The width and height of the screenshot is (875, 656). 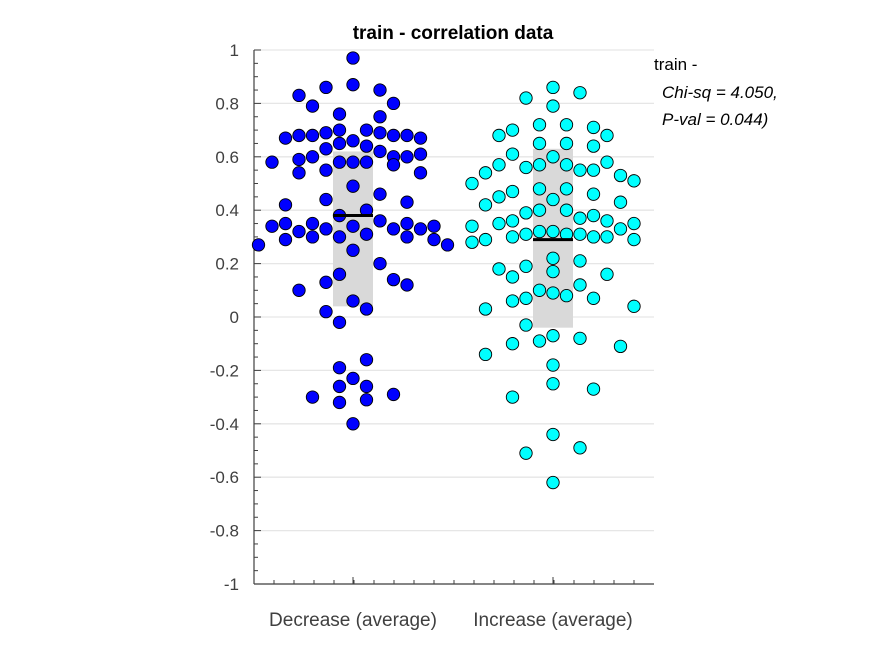 What do you see at coordinates (675, 64) in the screenshot?
I see `annotation-line-1: train -` at bounding box center [675, 64].